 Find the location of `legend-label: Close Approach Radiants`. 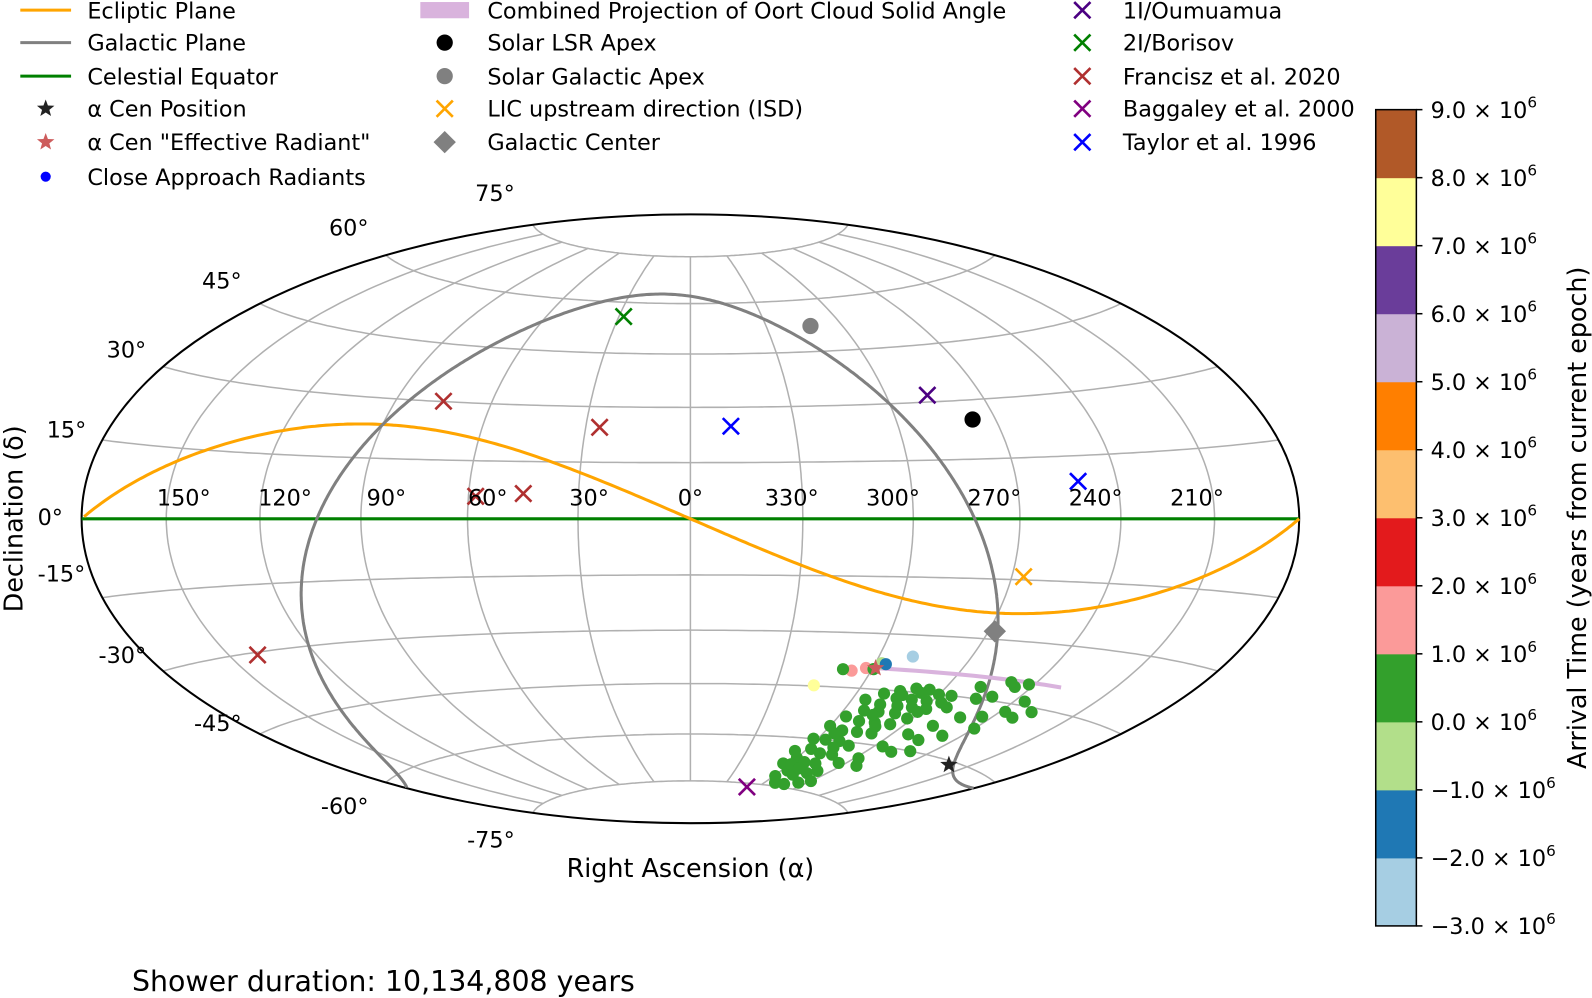

legend-label: Close Approach Radiants is located at coordinates (226, 178).